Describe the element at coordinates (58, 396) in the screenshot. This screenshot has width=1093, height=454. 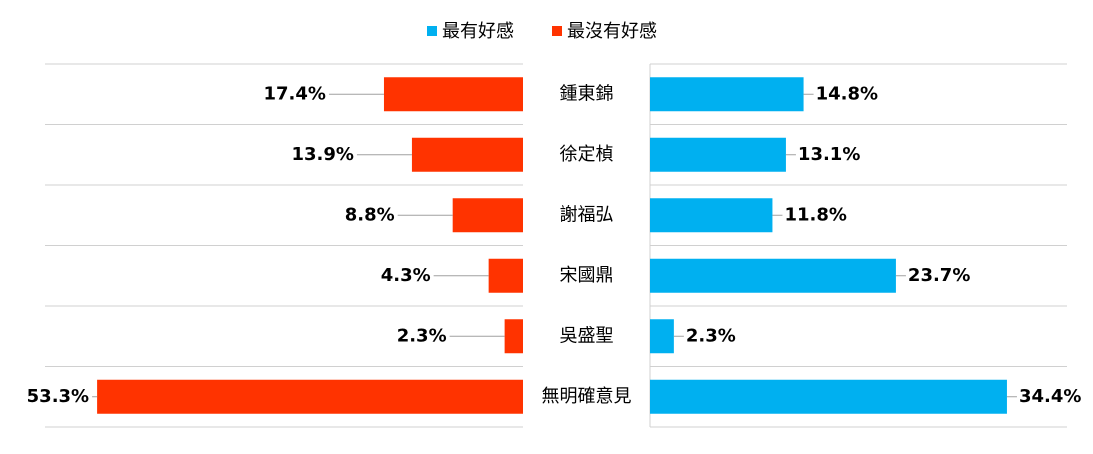
I see `value-label: 53.3%` at that location.